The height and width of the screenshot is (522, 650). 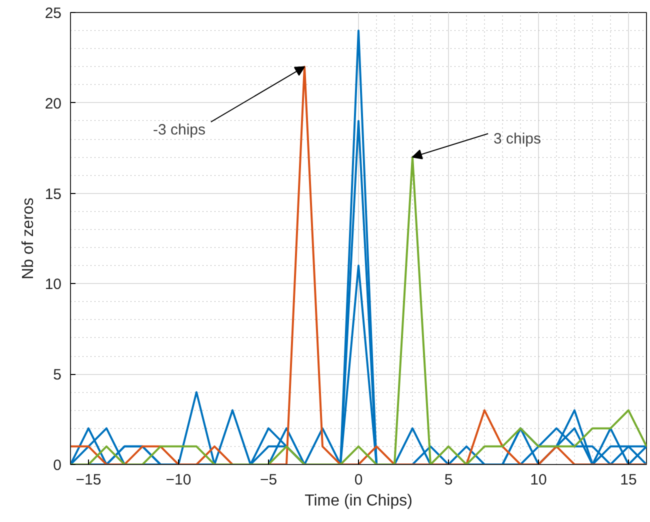 What do you see at coordinates (57, 465) in the screenshot?
I see `y-tick-label: 0` at bounding box center [57, 465].